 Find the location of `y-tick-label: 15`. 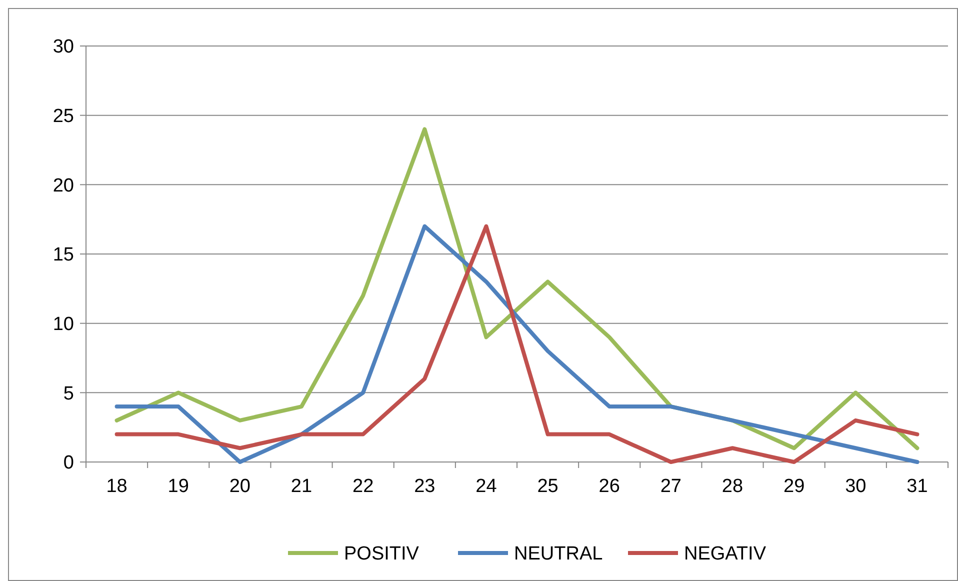

y-tick-label: 15 is located at coordinates (63, 255).